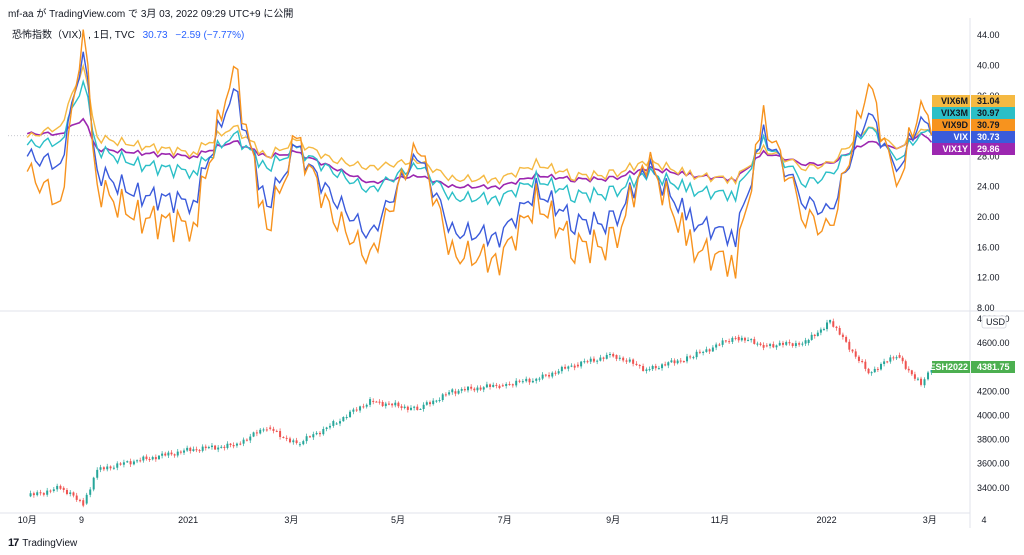 Image resolution: width=1024 pixels, height=555 pixels. I want to click on badge-series-name: VIX6M, so click(954, 101).